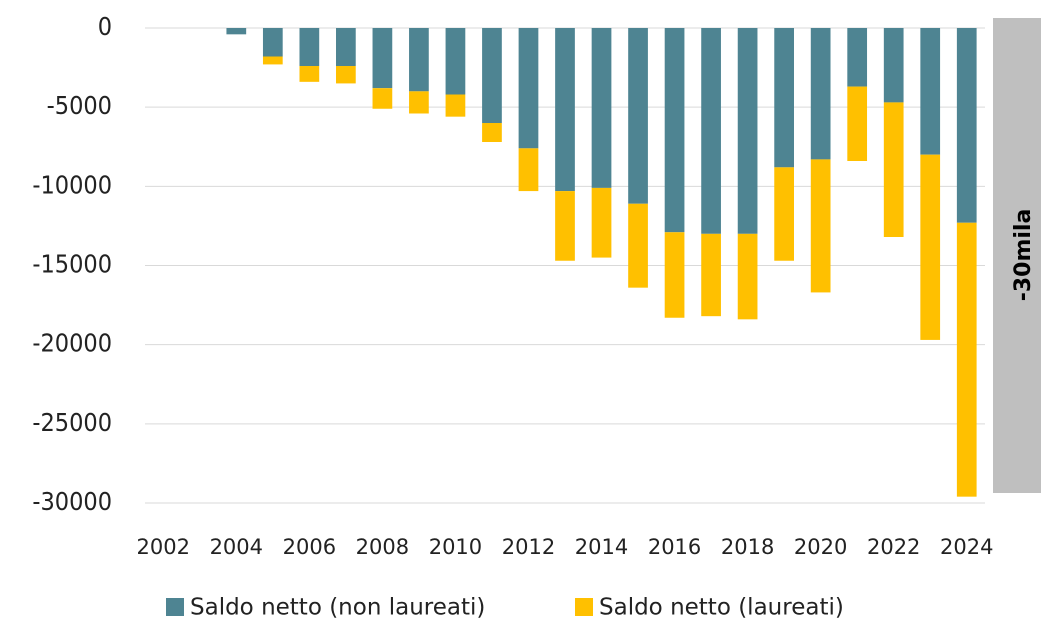 Image resolution: width=1041 pixels, height=625 pixels. What do you see at coordinates (820, 547) in the screenshot?
I see `x-tick-label: 2020` at bounding box center [820, 547].